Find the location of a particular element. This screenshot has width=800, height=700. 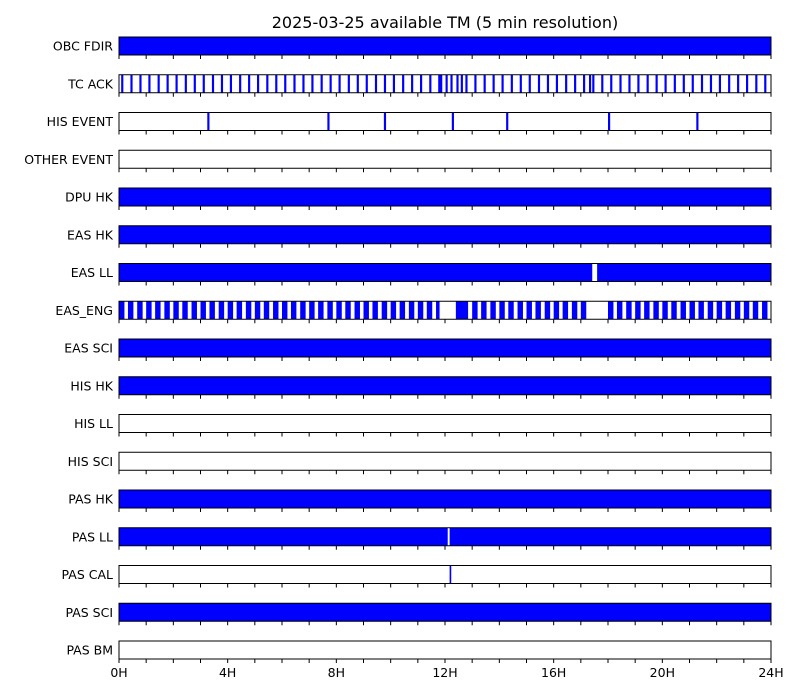

row-obc-fdir: OBC FDIR is located at coordinates (412, 47).